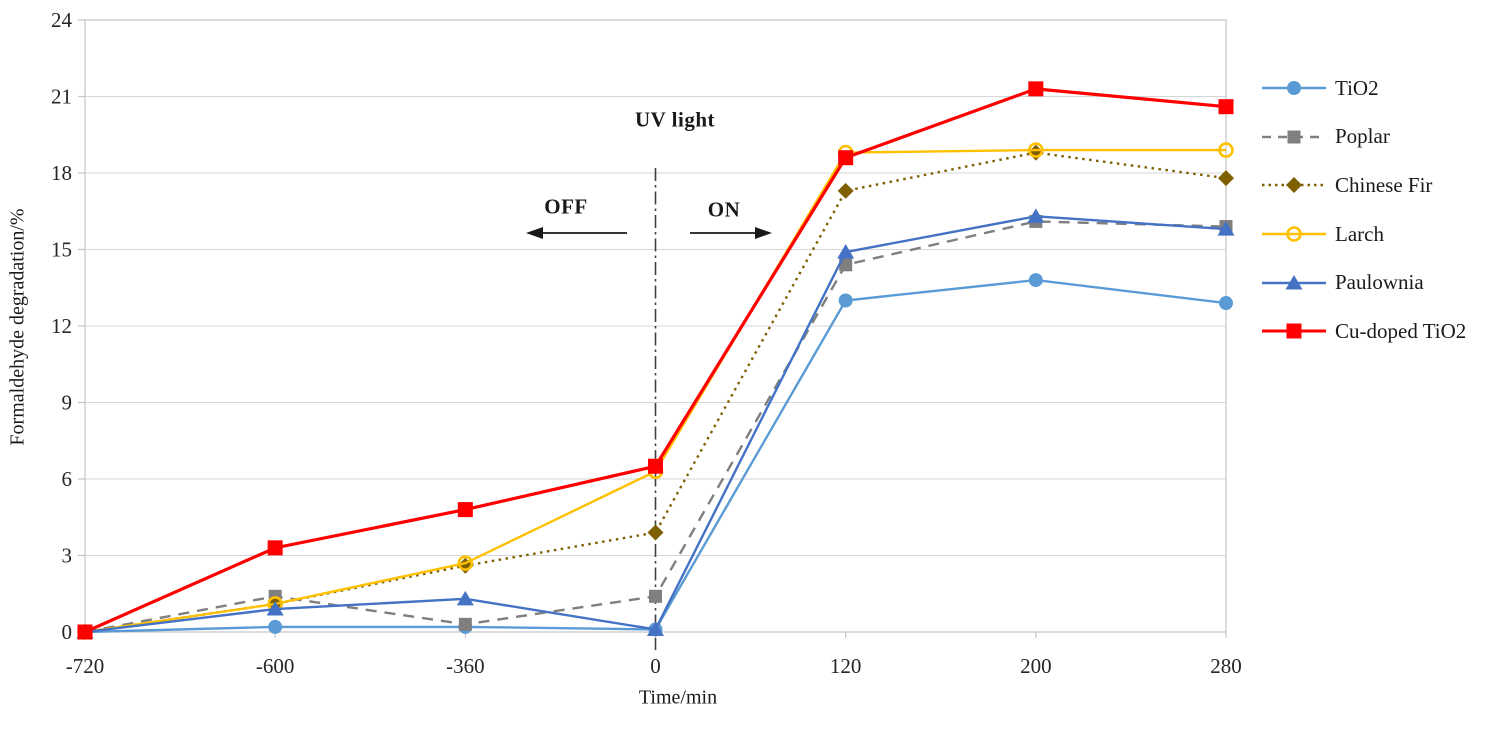 Image resolution: width=1505 pixels, height=730 pixels. I want to click on x-axis: -720 -600 -360 0 120 200 280, so click(654, 655).